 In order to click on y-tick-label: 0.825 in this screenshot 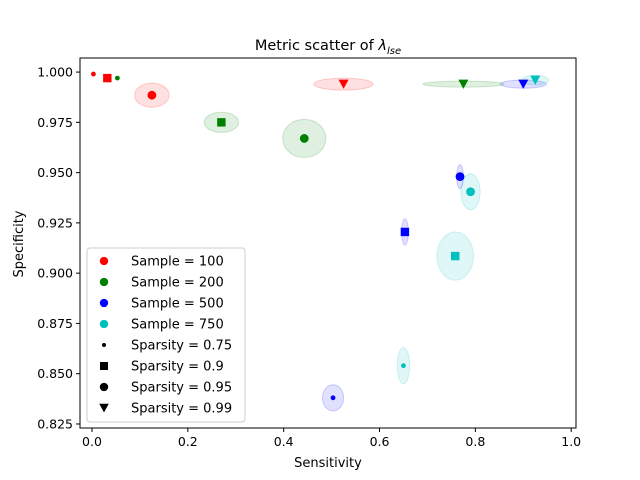, I will do `click(55, 423)`.